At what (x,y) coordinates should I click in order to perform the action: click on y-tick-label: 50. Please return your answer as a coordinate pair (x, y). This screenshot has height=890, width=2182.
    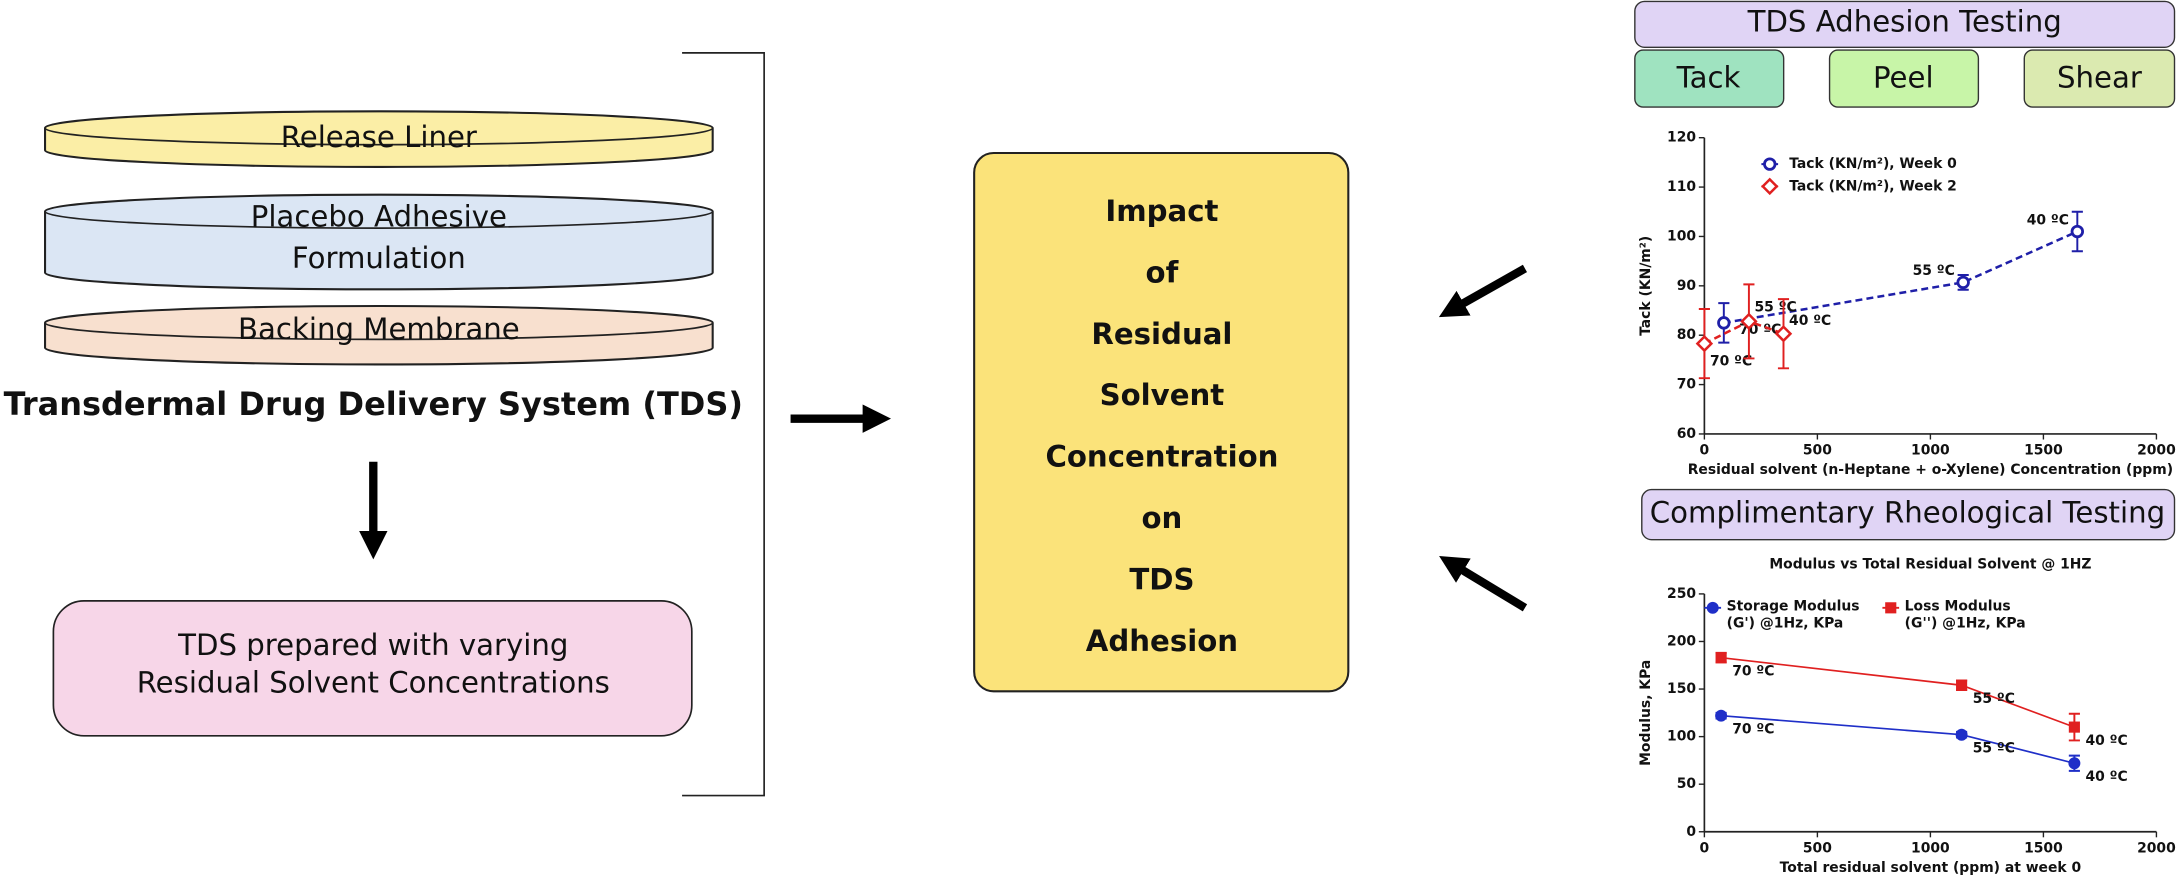
    Looking at the image, I should click on (1686, 784).